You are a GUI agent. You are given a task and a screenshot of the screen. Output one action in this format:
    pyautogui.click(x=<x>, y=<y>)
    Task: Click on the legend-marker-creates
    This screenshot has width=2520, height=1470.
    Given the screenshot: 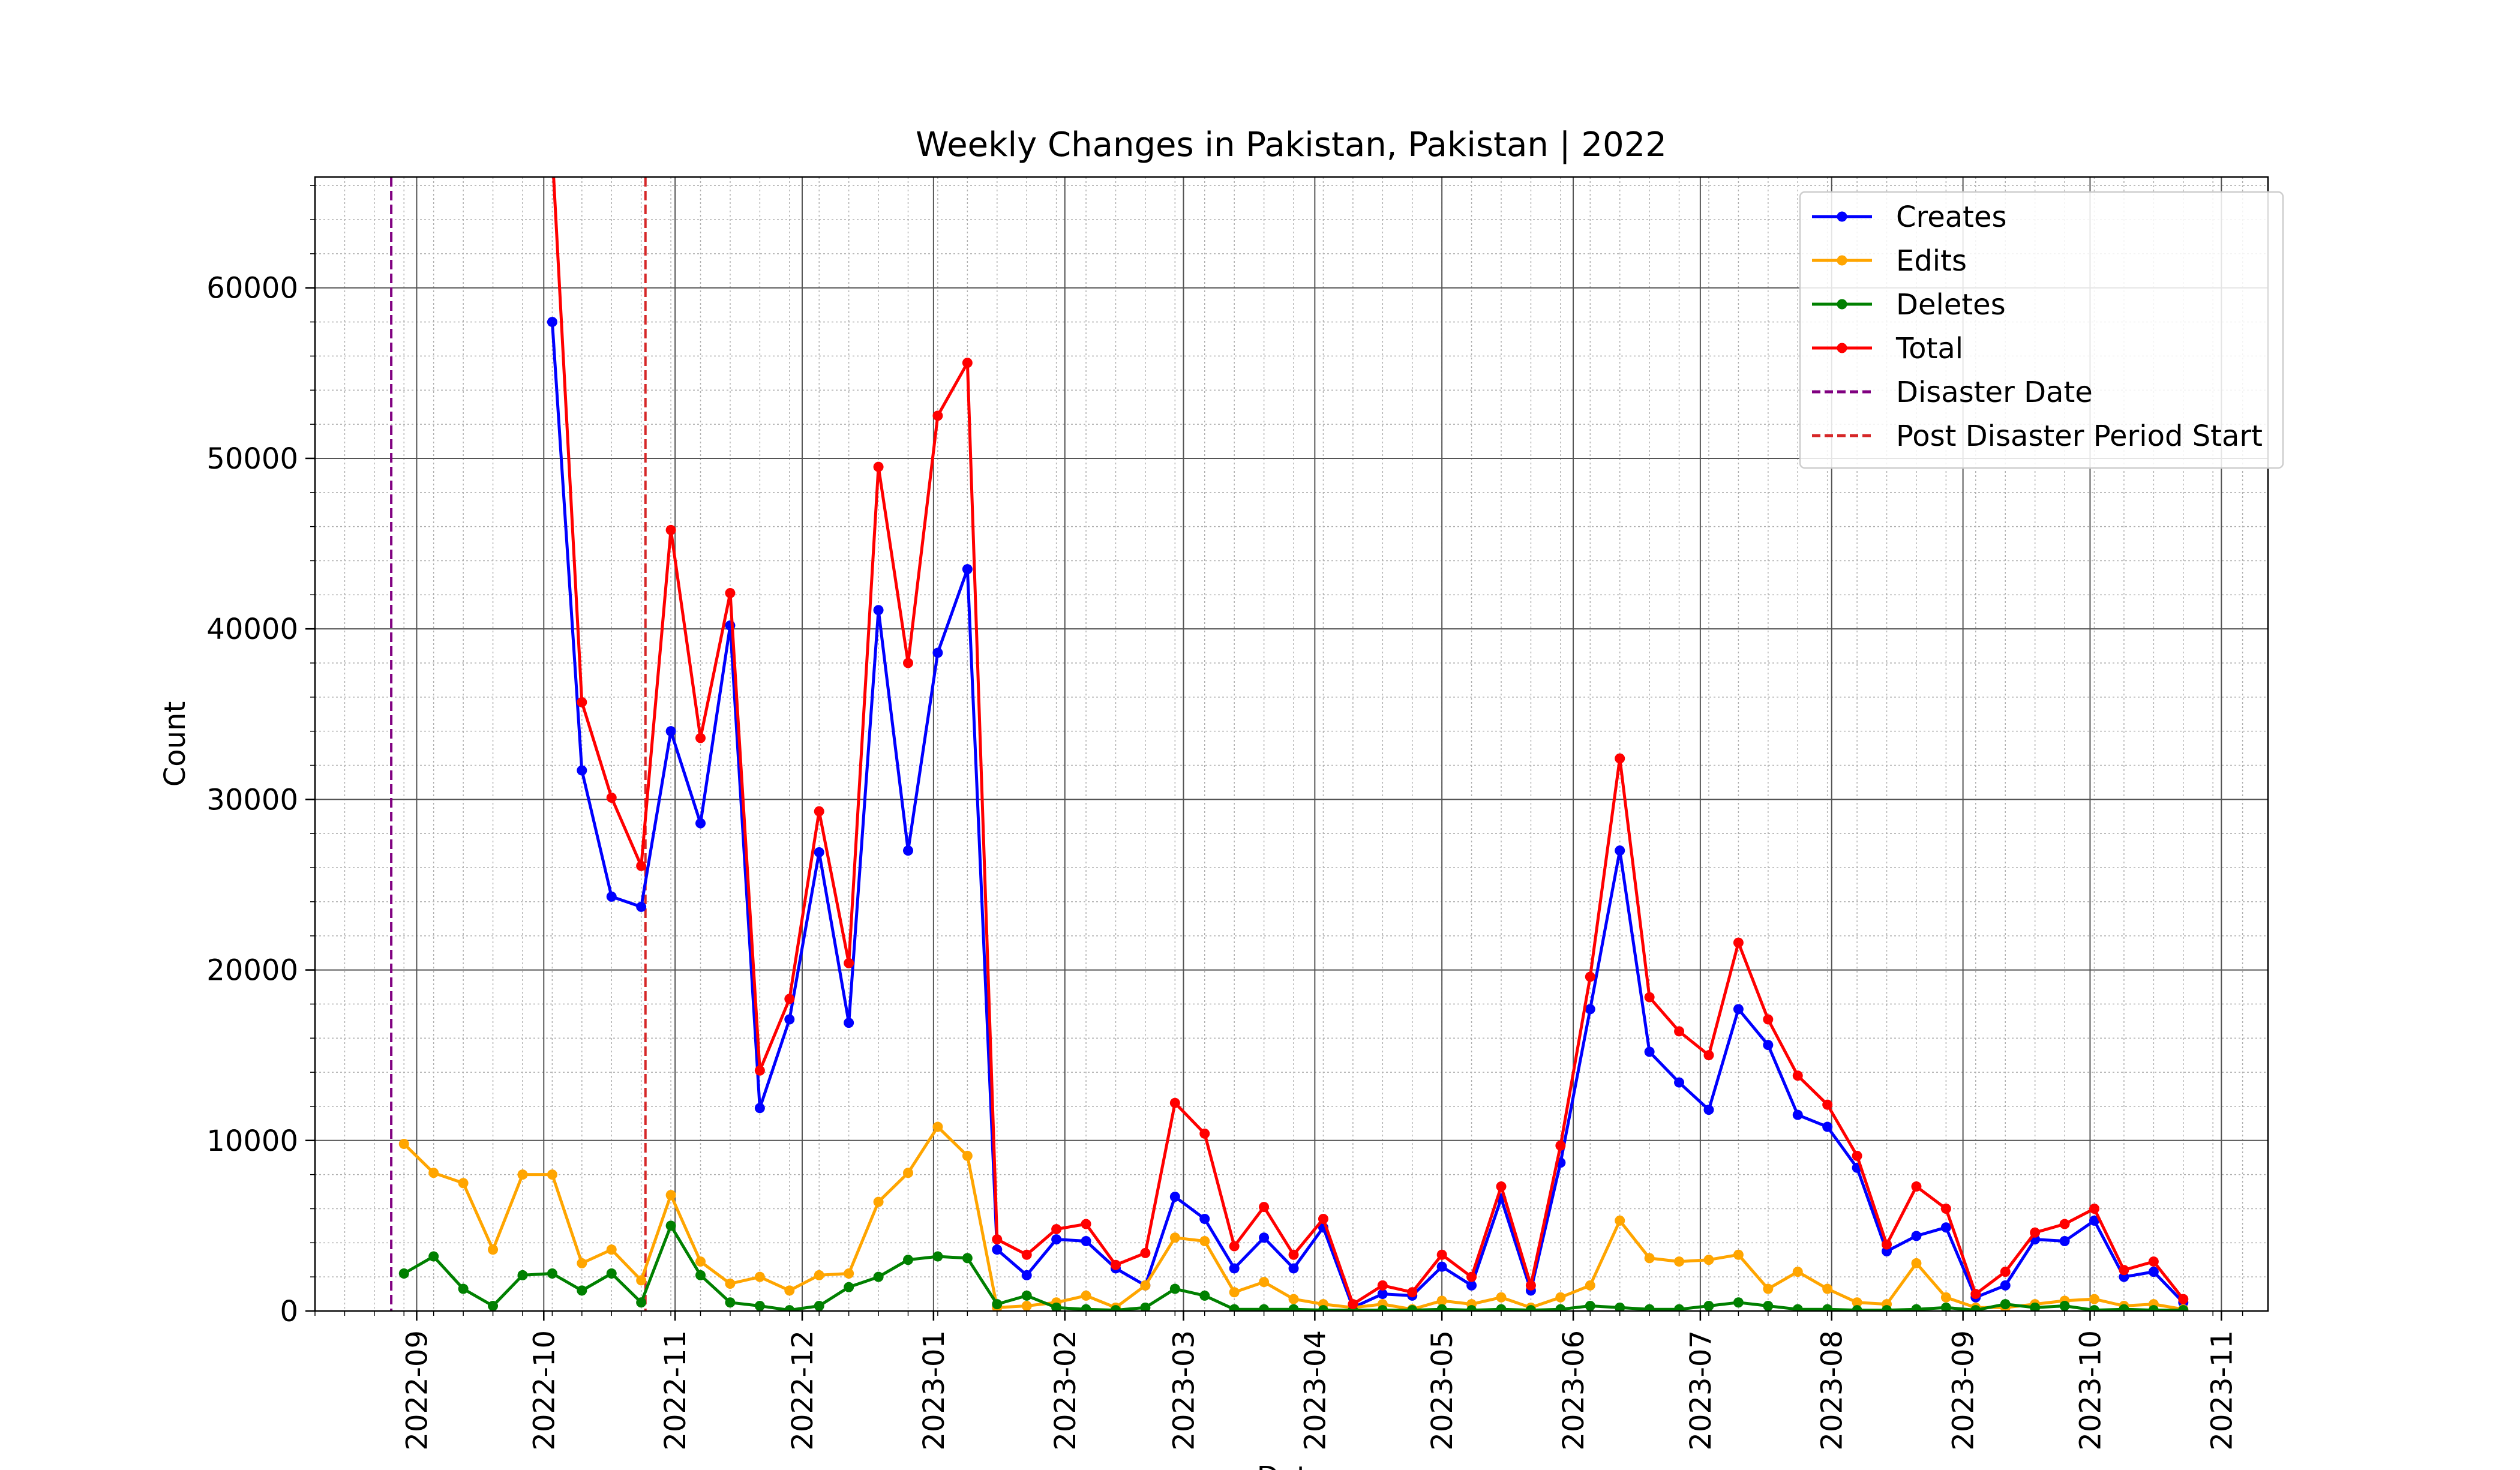 What is the action you would take?
    pyautogui.click(x=1842, y=217)
    